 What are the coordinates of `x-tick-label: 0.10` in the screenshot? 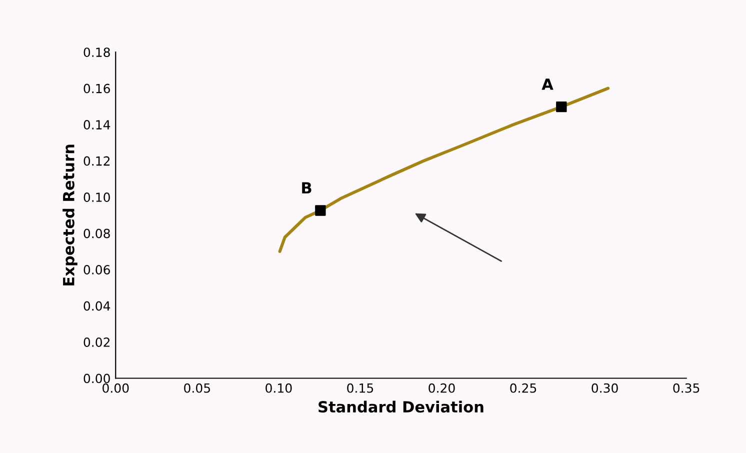 It's located at (279, 388).